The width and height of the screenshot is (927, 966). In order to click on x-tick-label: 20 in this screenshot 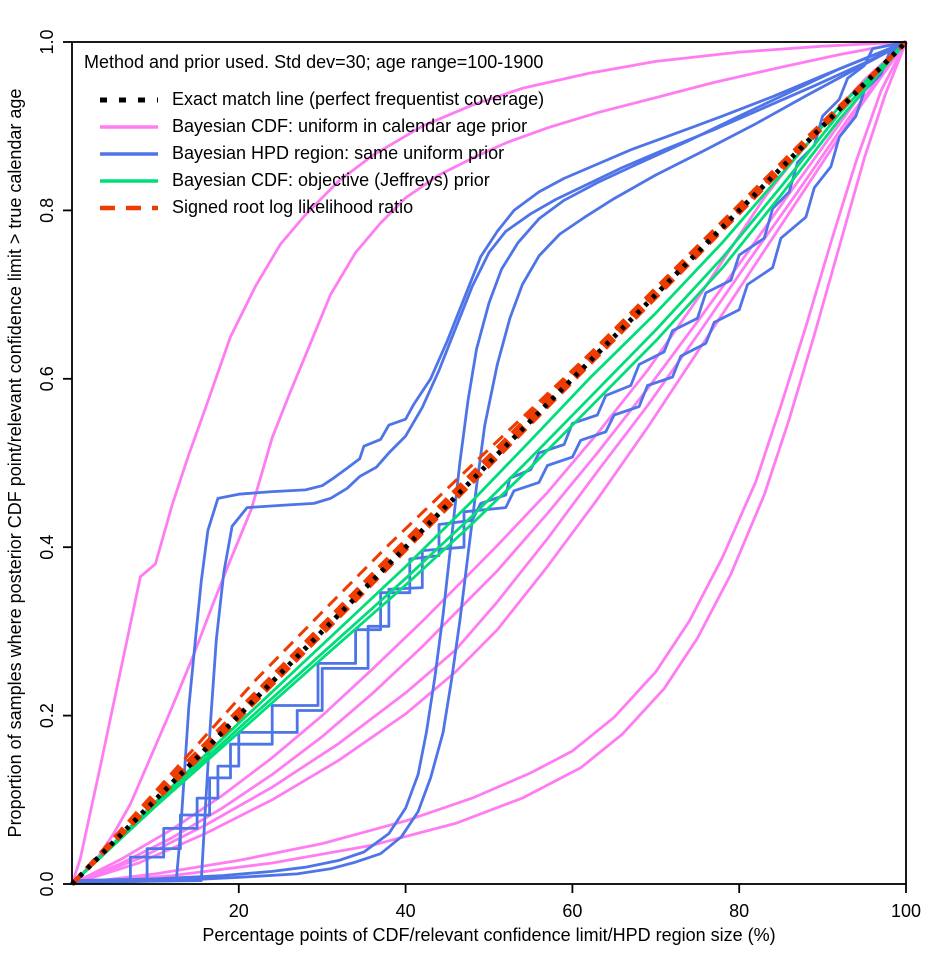, I will do `click(239, 911)`.